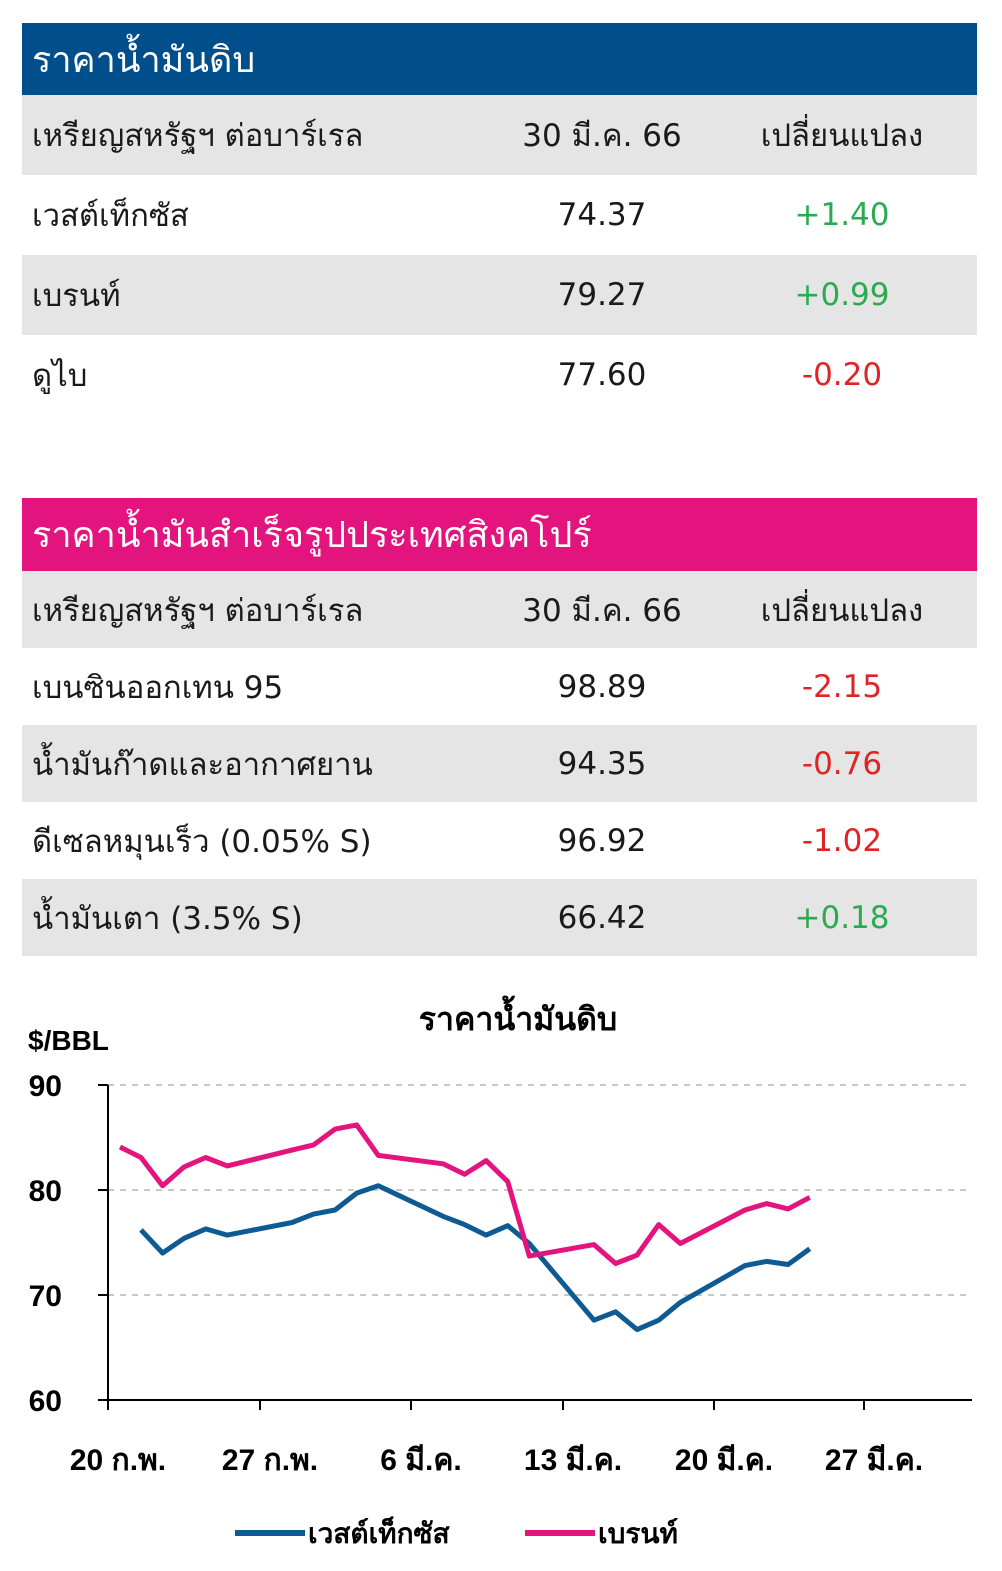  Describe the element at coordinates (499, 840) in the screenshot. I see `table-row: ดีเซลหมุนเร็ว (0.05% S) 96.92 -1.02` at that location.